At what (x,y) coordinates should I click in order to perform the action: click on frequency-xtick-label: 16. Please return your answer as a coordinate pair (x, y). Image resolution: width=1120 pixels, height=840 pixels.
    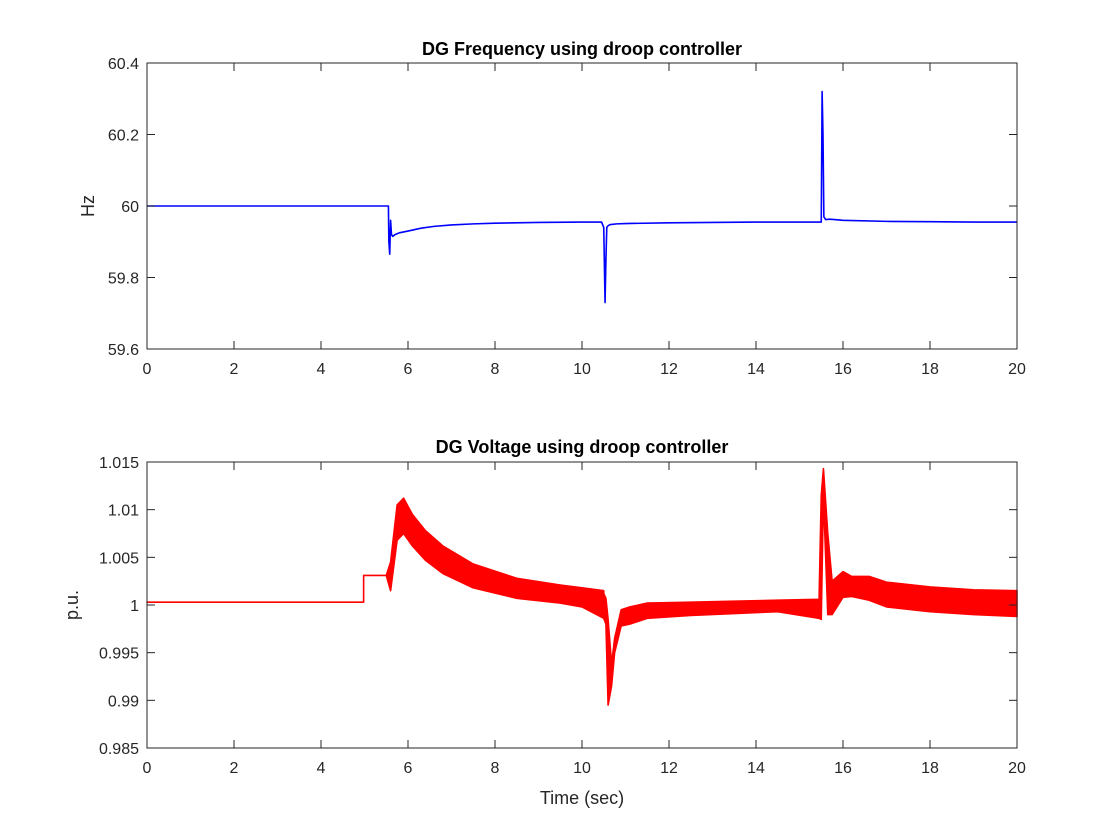
    Looking at the image, I should click on (843, 369).